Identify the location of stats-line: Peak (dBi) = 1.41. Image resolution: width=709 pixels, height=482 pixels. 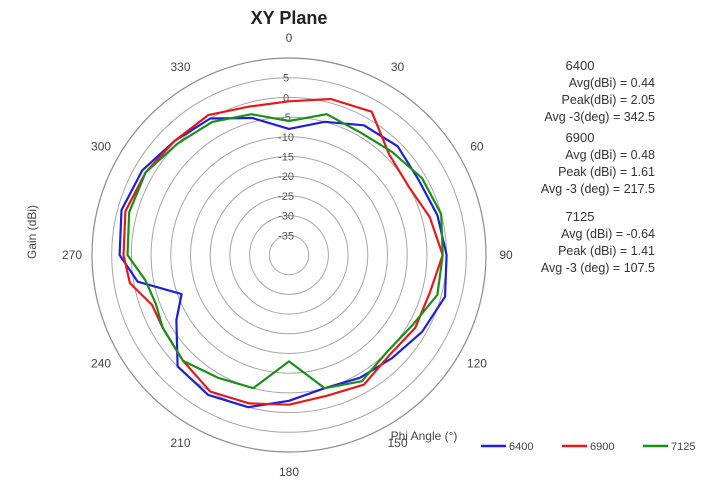
(606, 251).